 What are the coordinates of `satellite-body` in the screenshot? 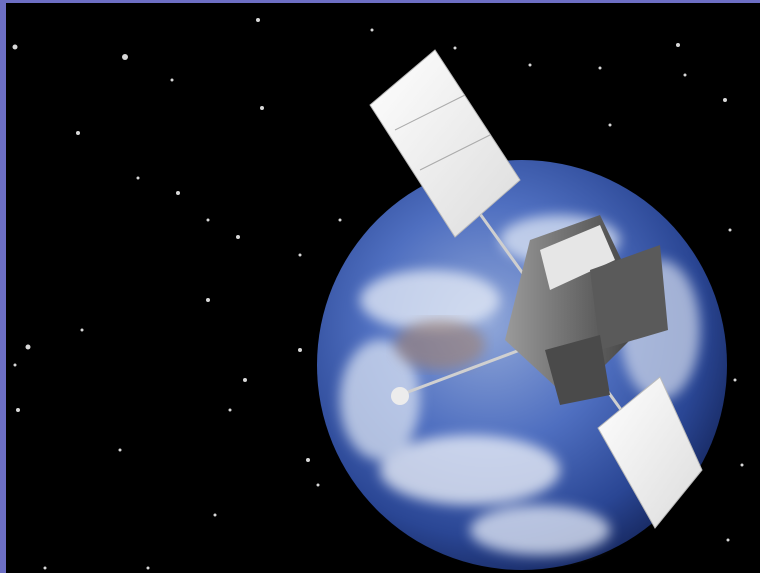 It's located at (577, 307).